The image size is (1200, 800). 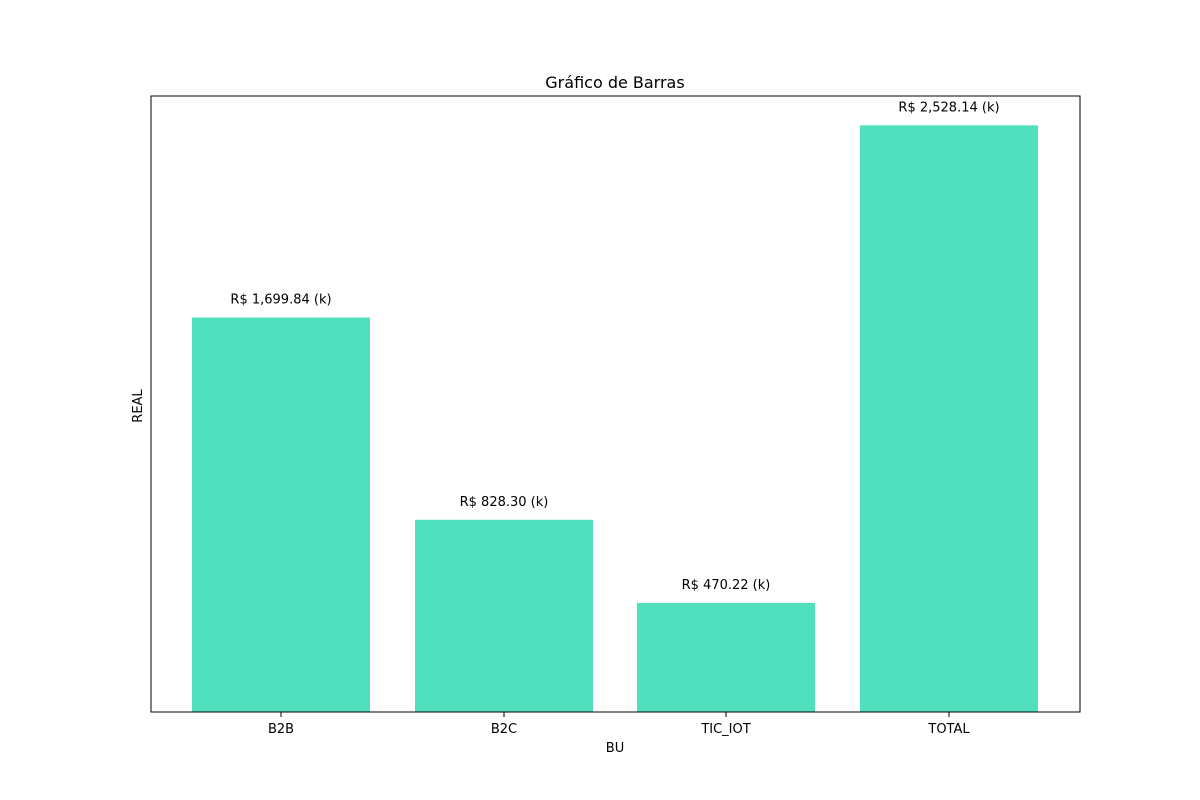 I want to click on value-label-b2c: R$ 828.30 (k), so click(x=504, y=502).